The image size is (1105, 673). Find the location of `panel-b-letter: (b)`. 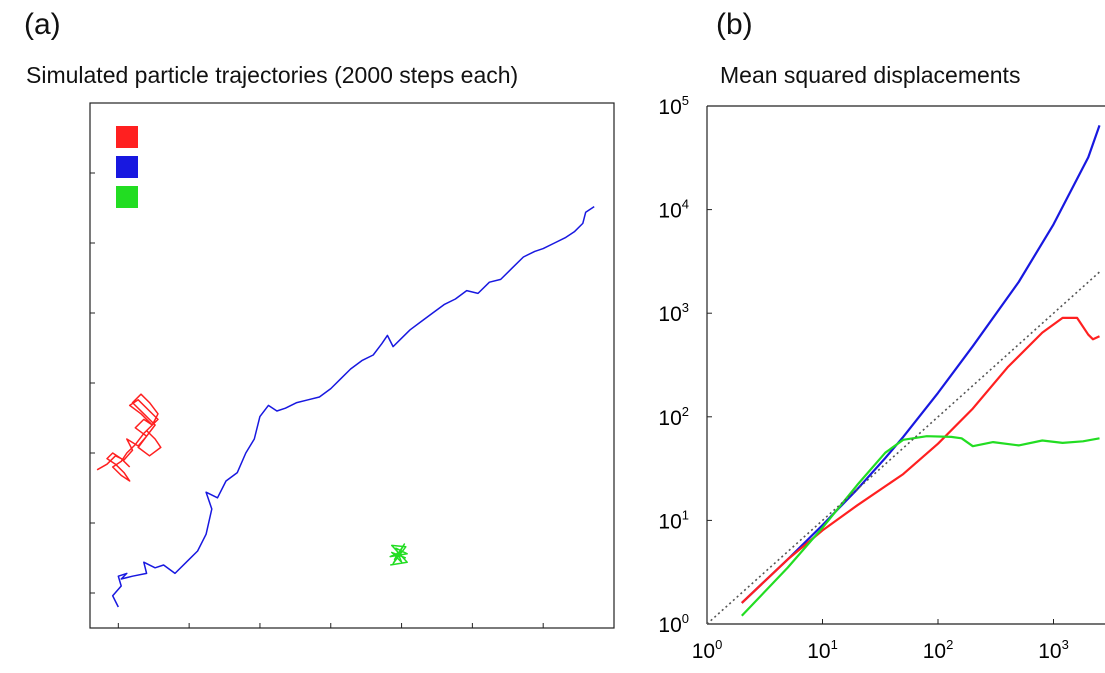

panel-b-letter: (b) is located at coordinates (734, 24).